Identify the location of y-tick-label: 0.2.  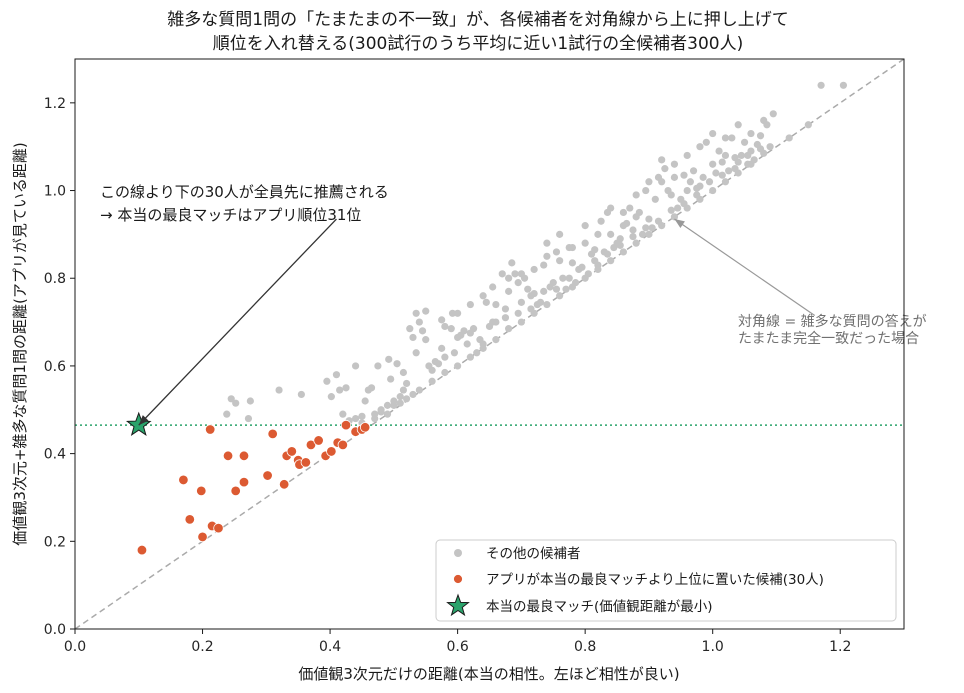
(55, 542).